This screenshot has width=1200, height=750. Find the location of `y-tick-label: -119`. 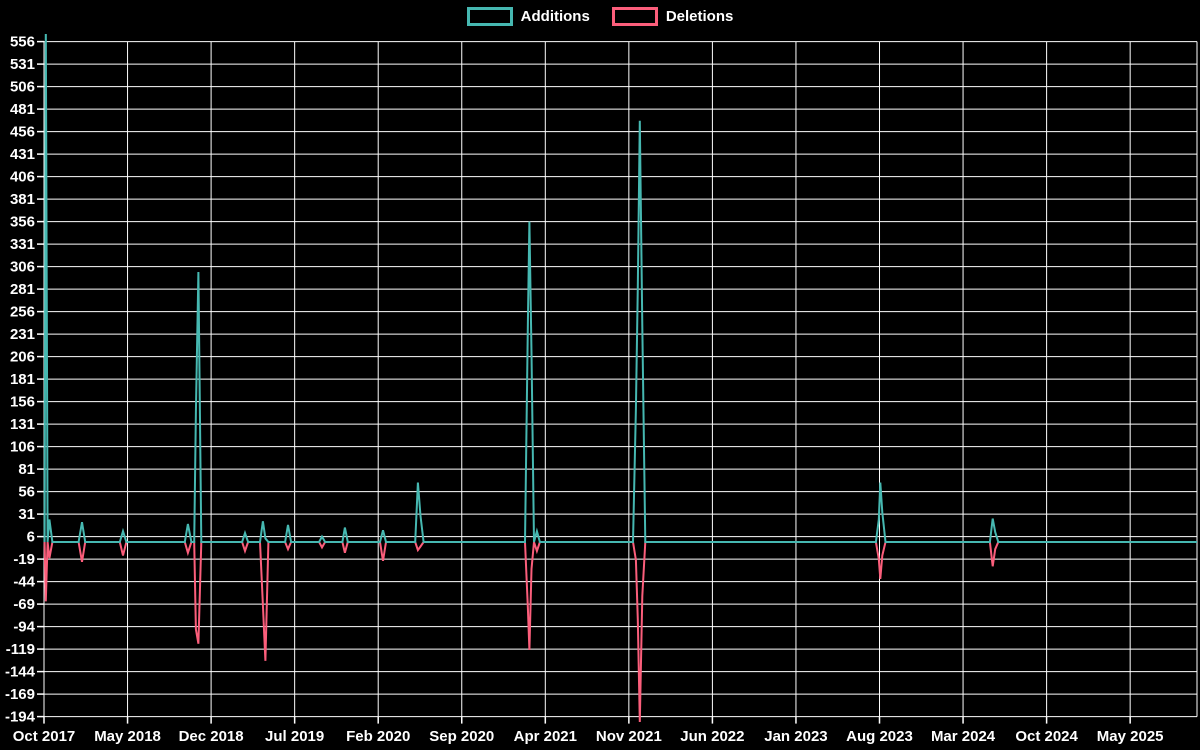

y-tick-label: -119 is located at coordinates (20, 649).